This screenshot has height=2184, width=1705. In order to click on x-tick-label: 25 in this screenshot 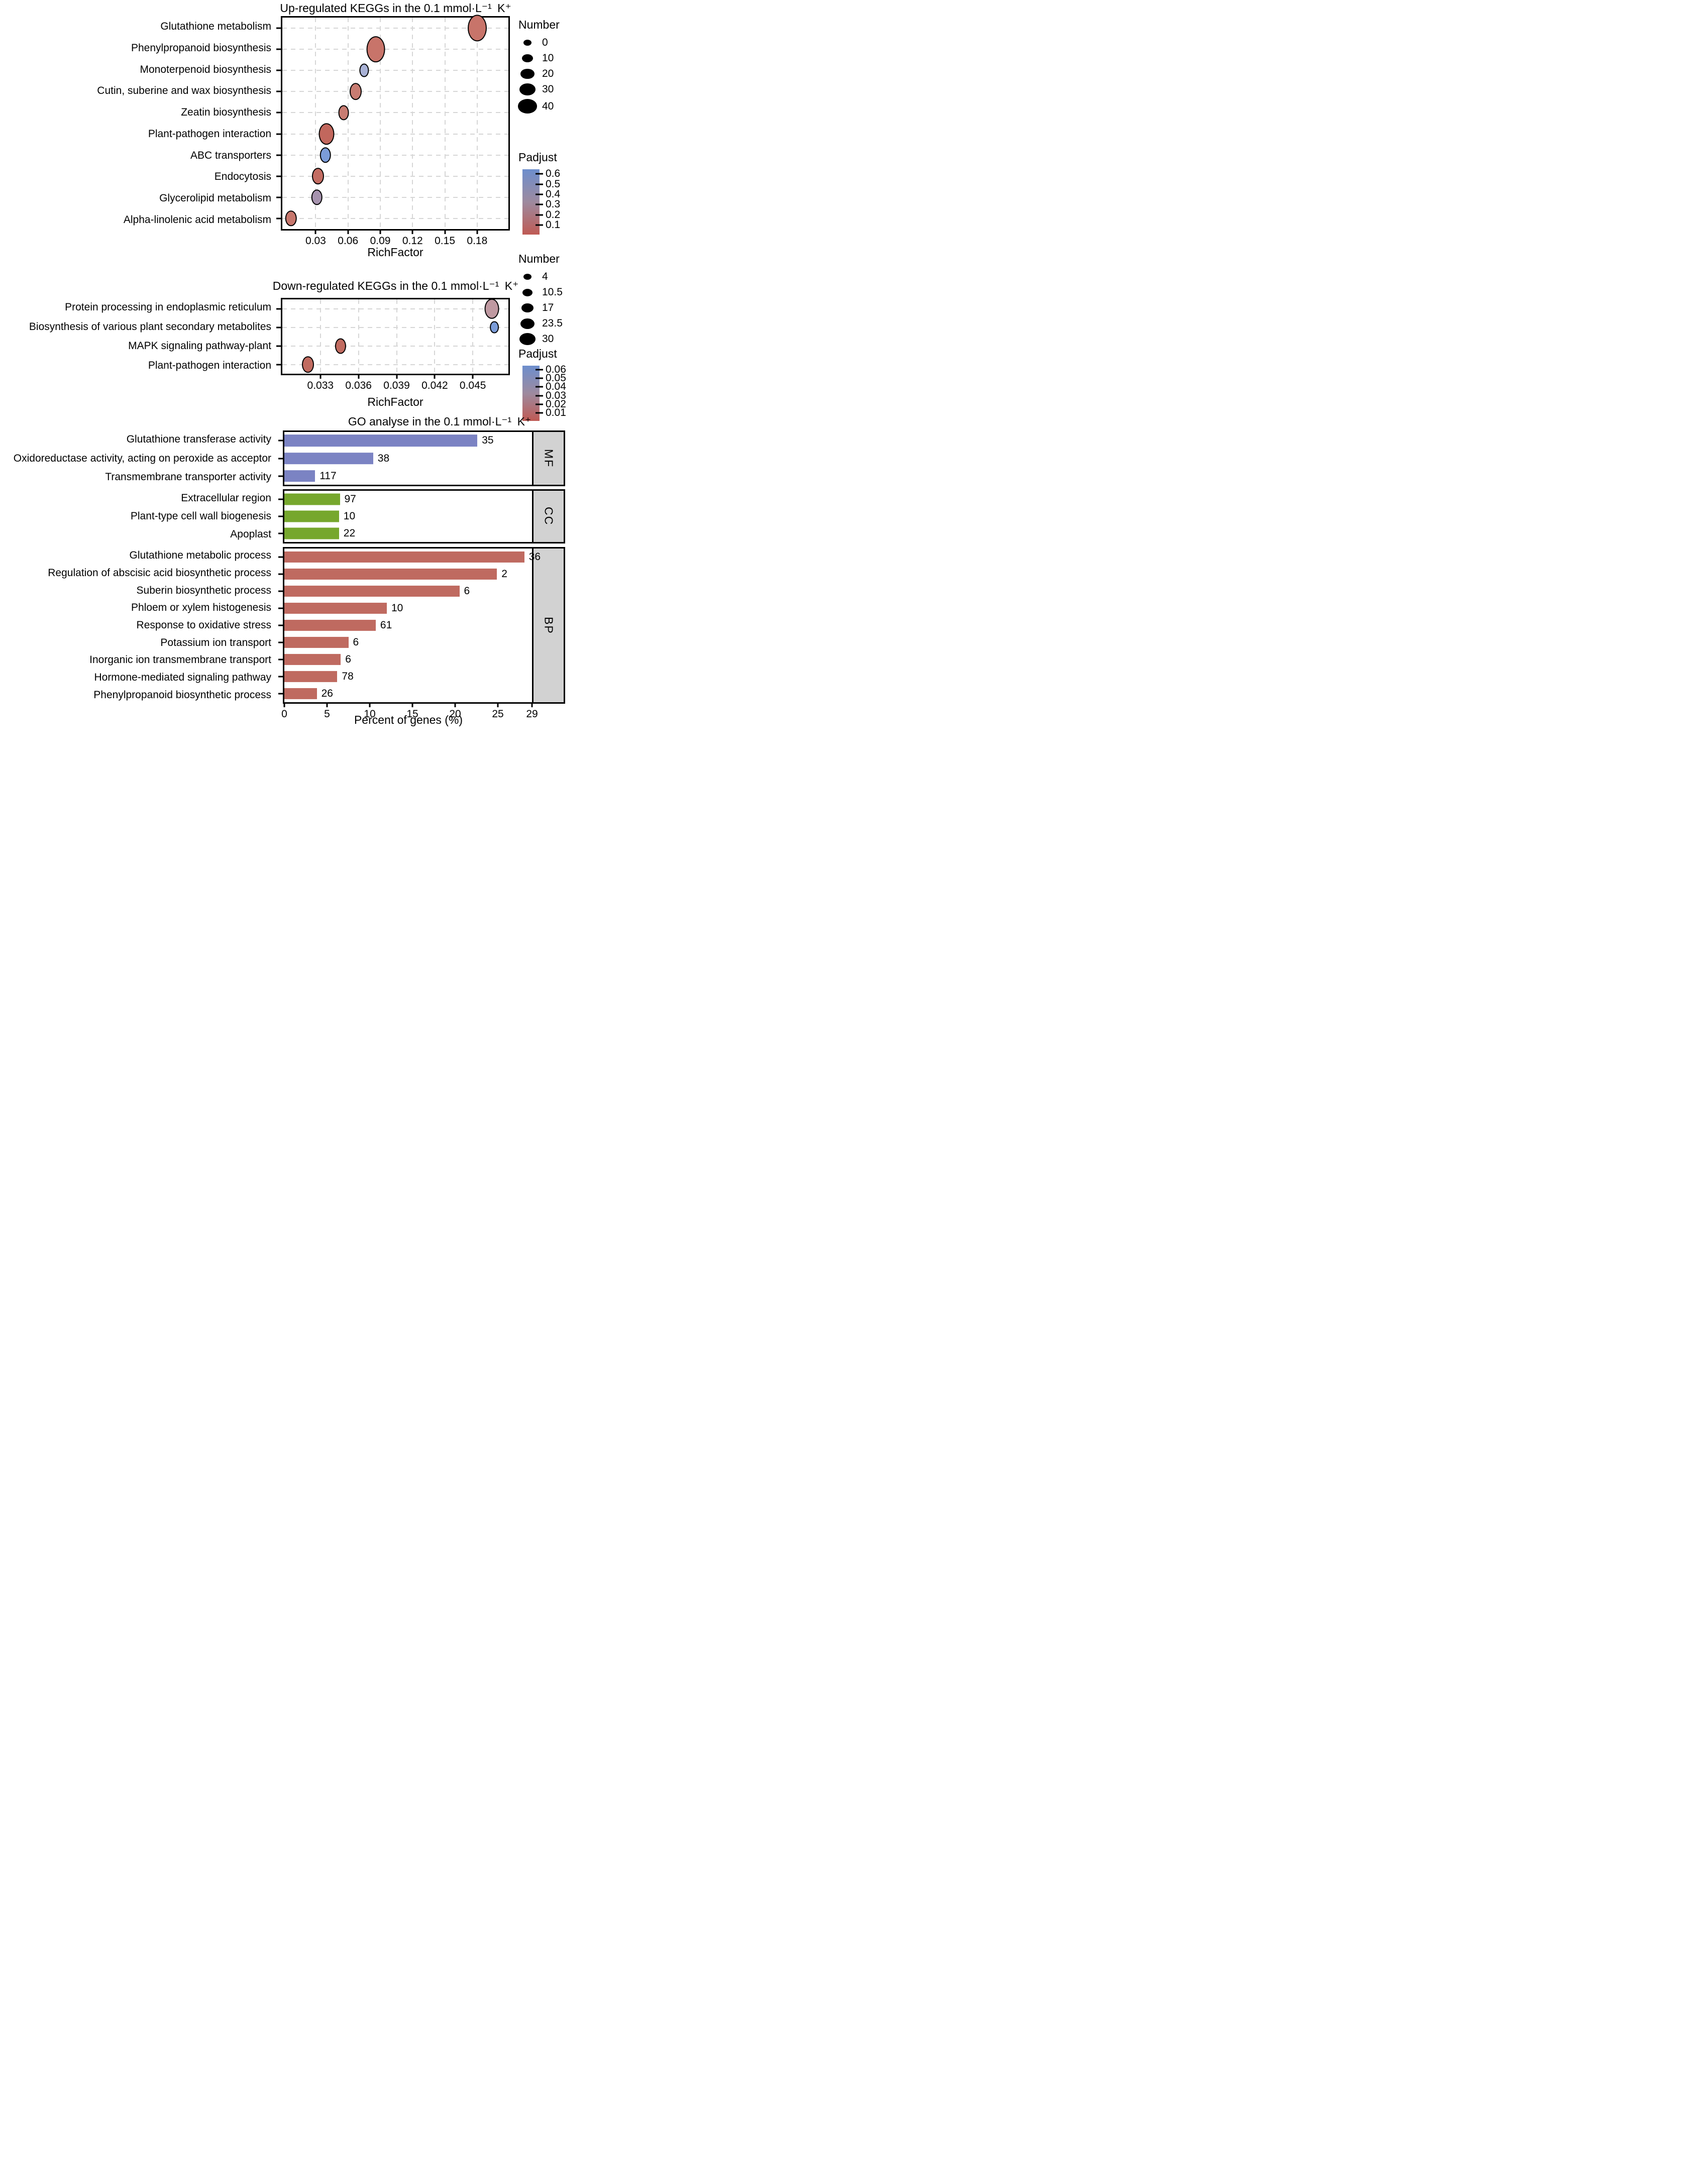, I will do `click(498, 714)`.